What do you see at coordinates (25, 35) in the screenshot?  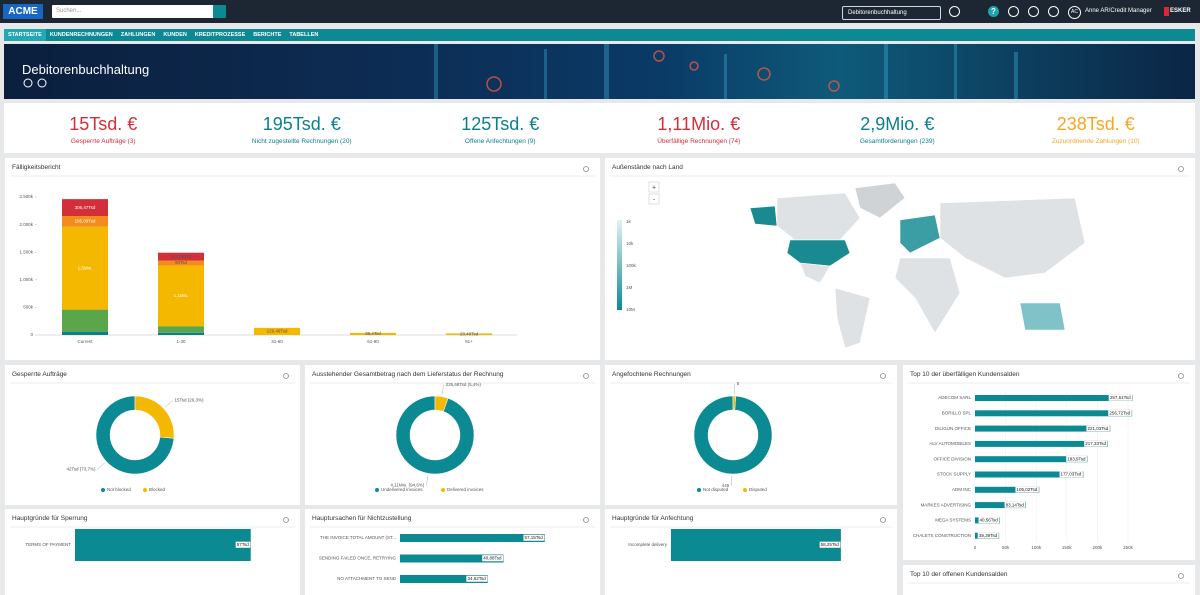 I see `nav-tab: STARTSEITE` at bounding box center [25, 35].